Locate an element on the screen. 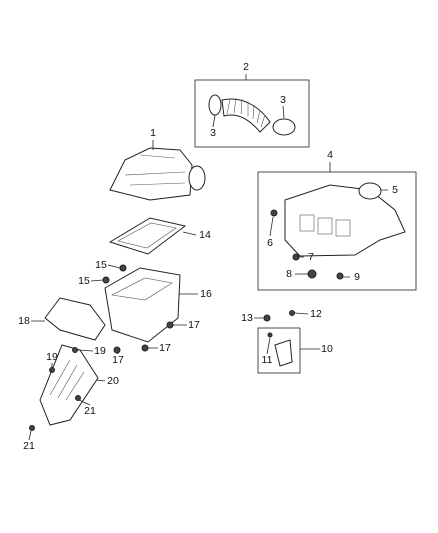 The height and width of the screenshot is (533, 438). callout: 12 is located at coordinates (316, 314).